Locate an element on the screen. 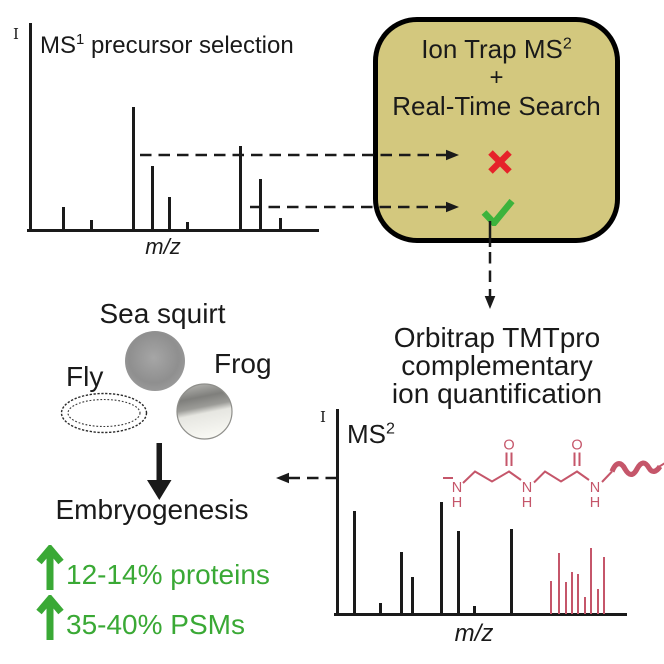 The width and height of the screenshot is (664, 664). box-plus-sign: + is located at coordinates (496, 77).